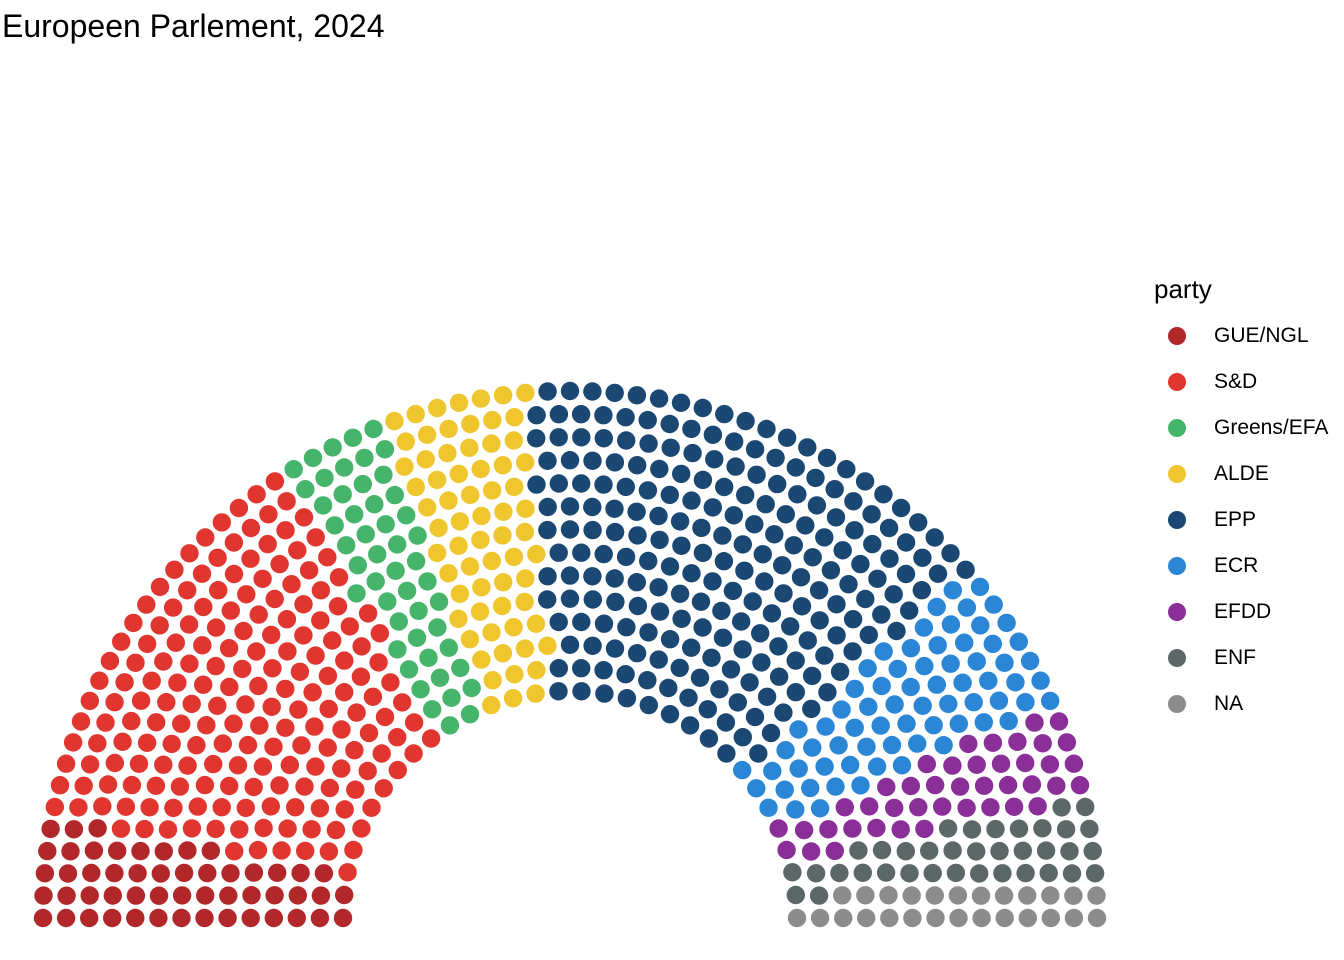 Image resolution: width=1344 pixels, height=960 pixels. I want to click on legend-label: EPP, so click(1235, 519).